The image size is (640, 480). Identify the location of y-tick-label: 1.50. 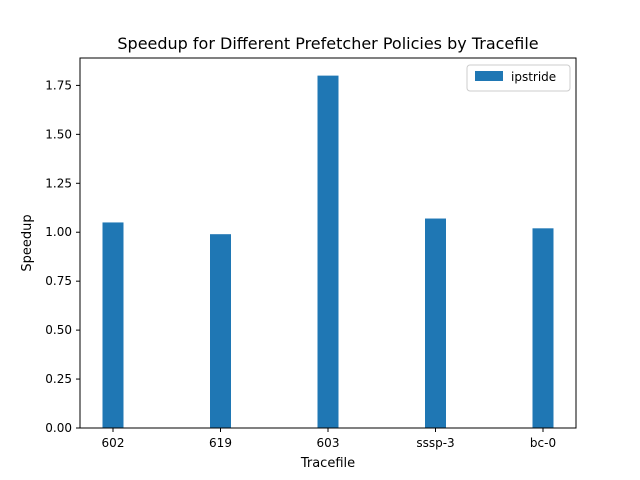
(58, 134).